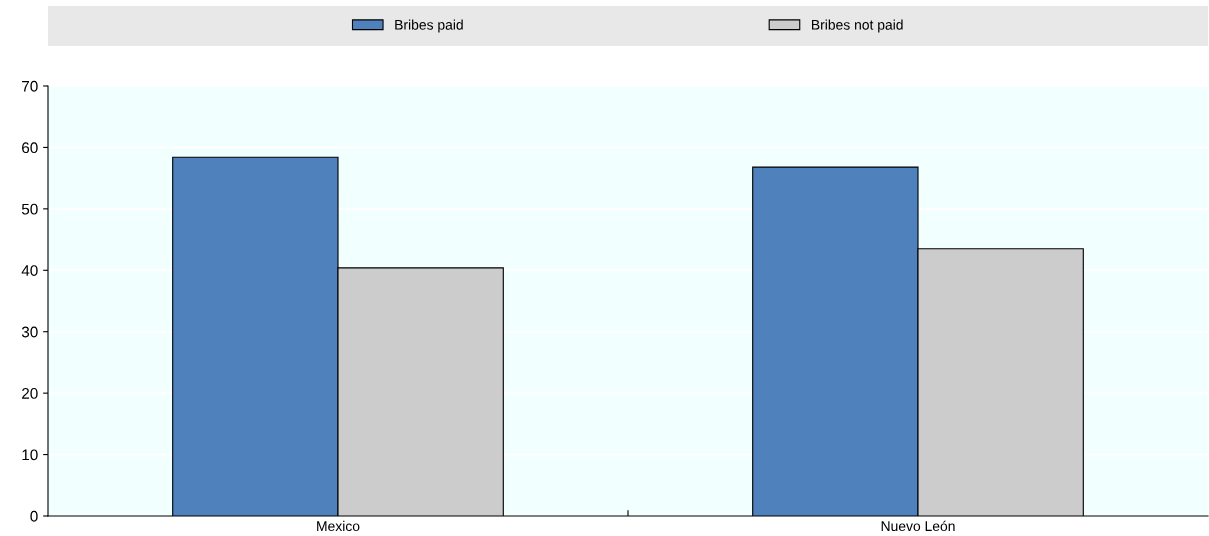 The image size is (1209, 536). I want to click on y-tick-label: 70, so click(30, 86).